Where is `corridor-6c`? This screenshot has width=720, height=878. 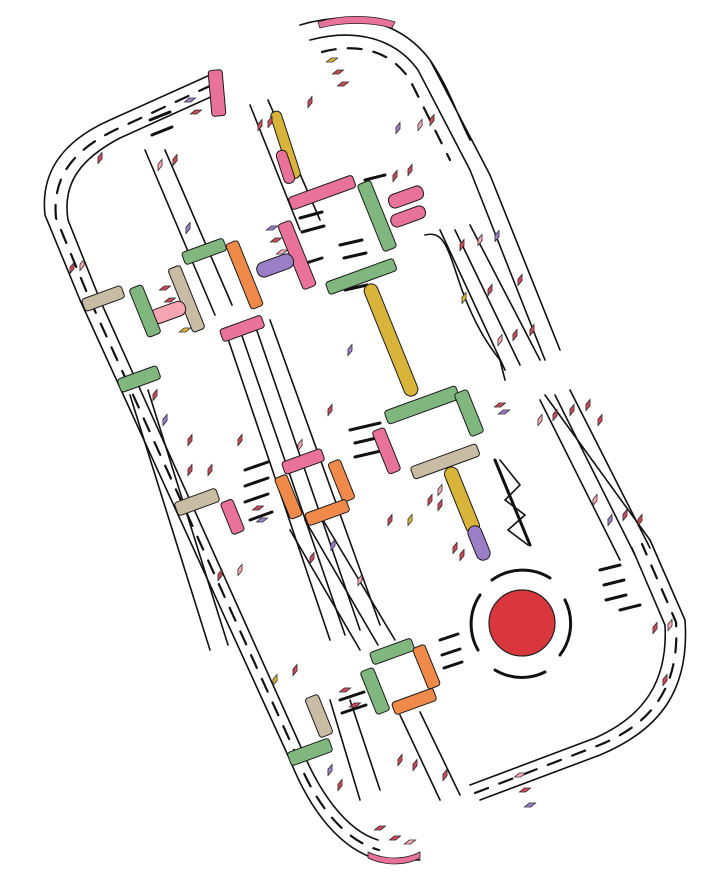 corridor-6c is located at coordinates (505, 292).